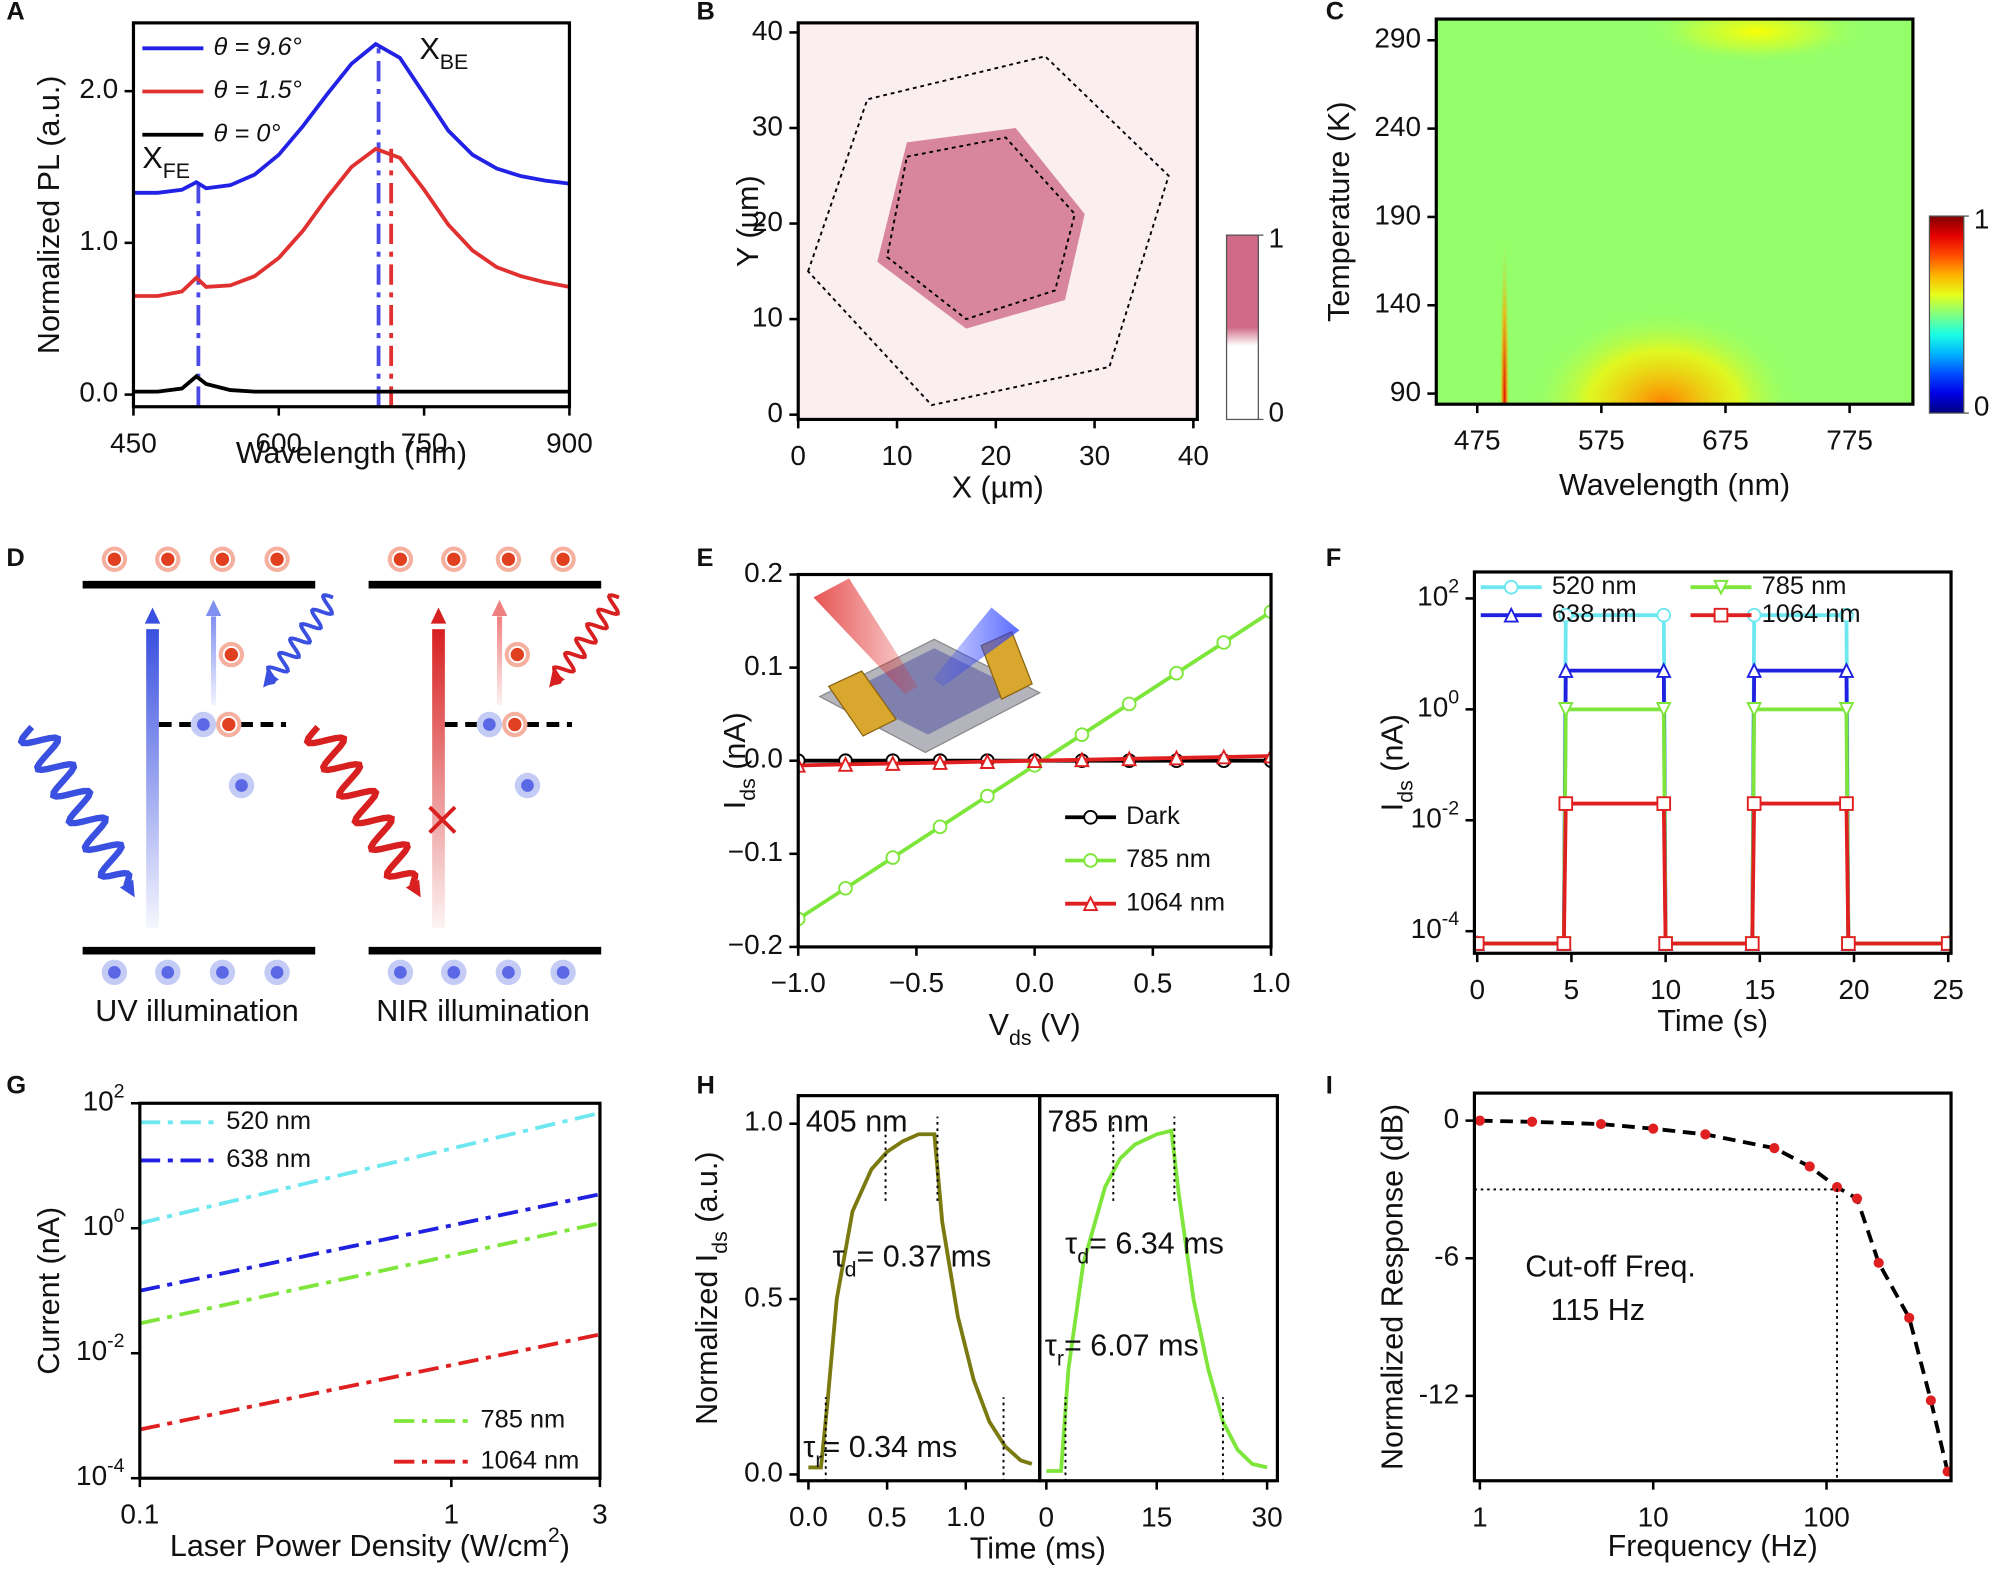 Image resolution: width=1993 pixels, height=1571 pixels. I want to click on x-tick-label-base: −1.0, so click(798, 982).